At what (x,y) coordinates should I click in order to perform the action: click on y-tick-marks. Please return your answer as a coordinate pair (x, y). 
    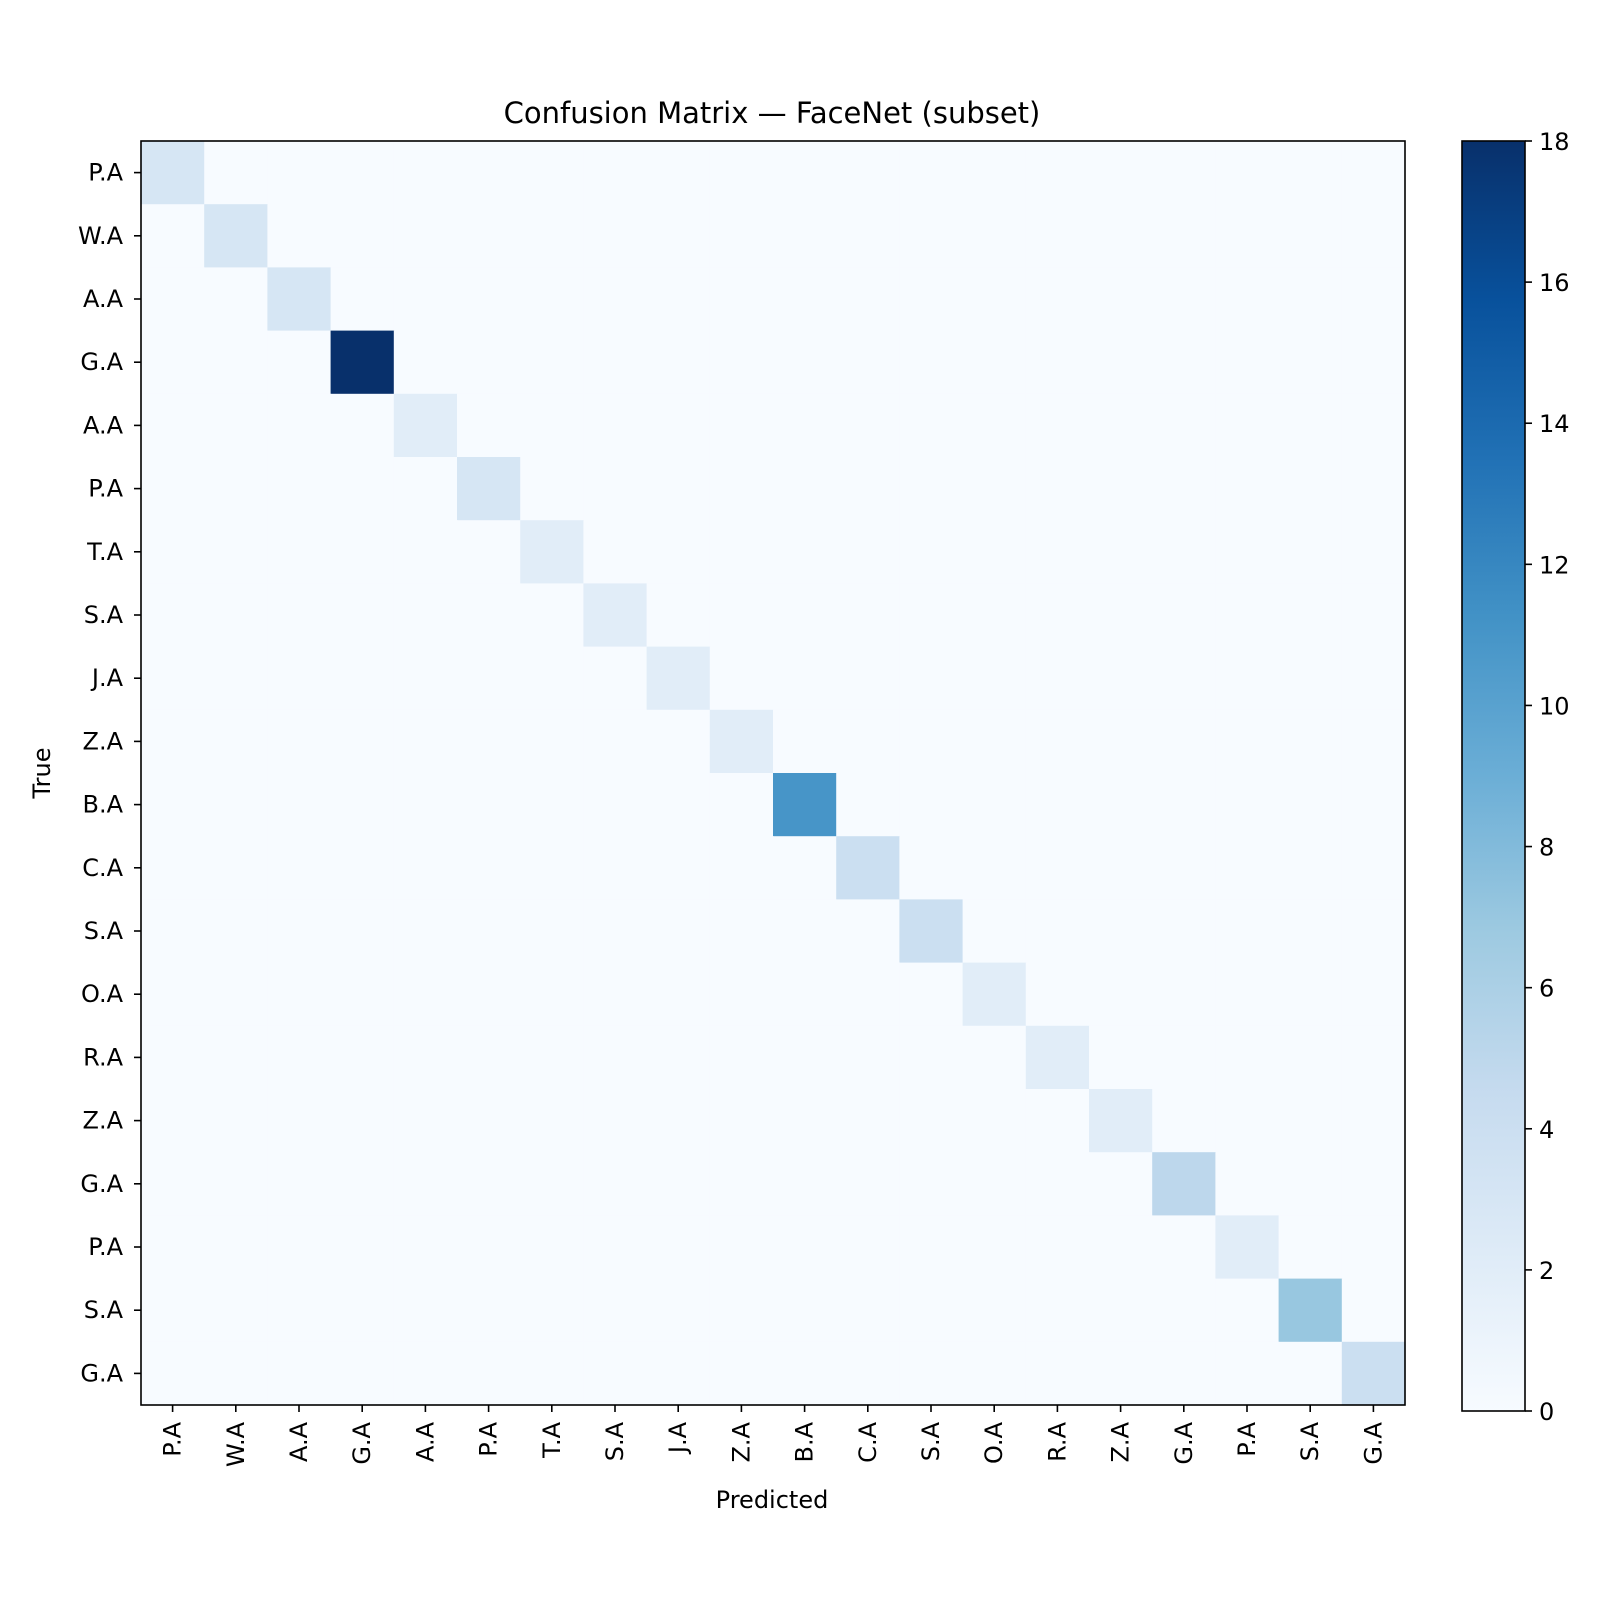
    Looking at the image, I should click on (137, 773).